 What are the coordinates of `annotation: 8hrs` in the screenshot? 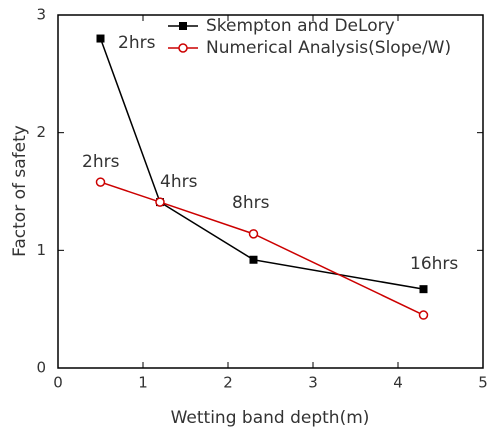 It's located at (251, 203).